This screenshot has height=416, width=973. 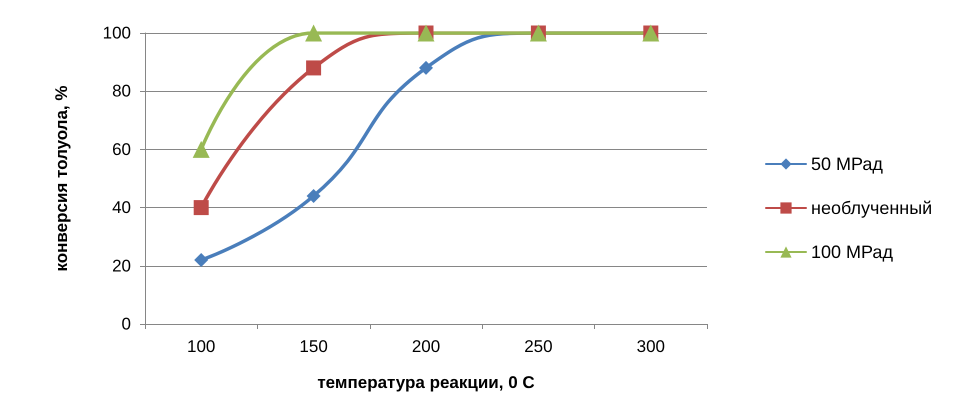 What do you see at coordinates (871, 208) in the screenshot?
I see `legend-label: необлученный` at bounding box center [871, 208].